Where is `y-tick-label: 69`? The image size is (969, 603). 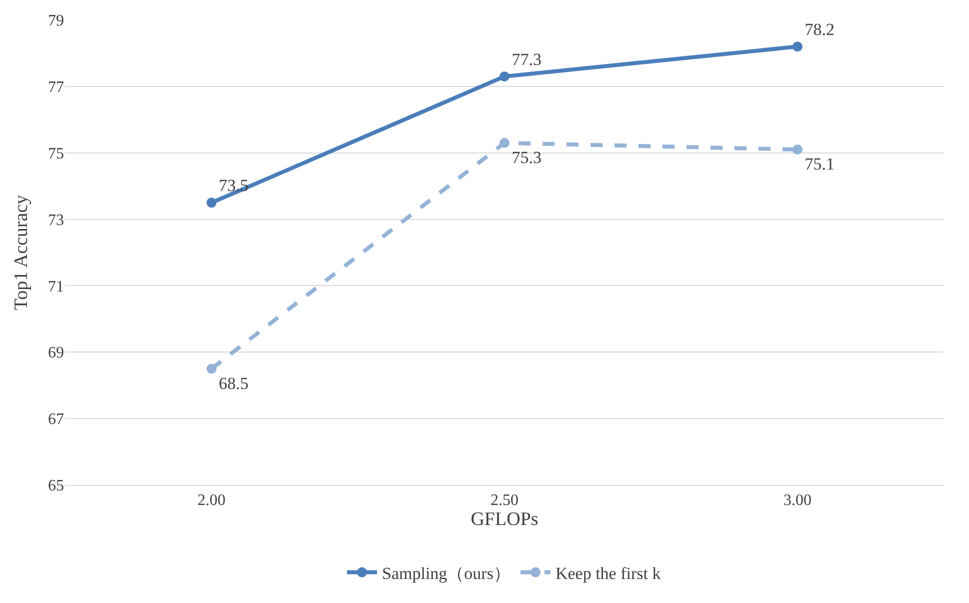
y-tick-label: 69 is located at coordinates (56, 353).